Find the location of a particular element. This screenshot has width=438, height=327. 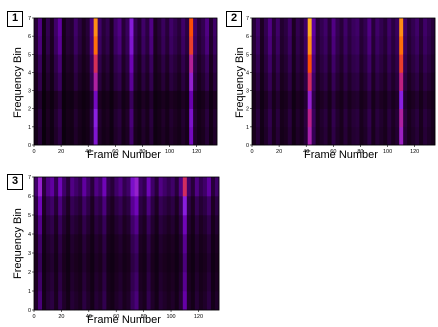

y-tick-label: 7 is located at coordinates (247, 19).